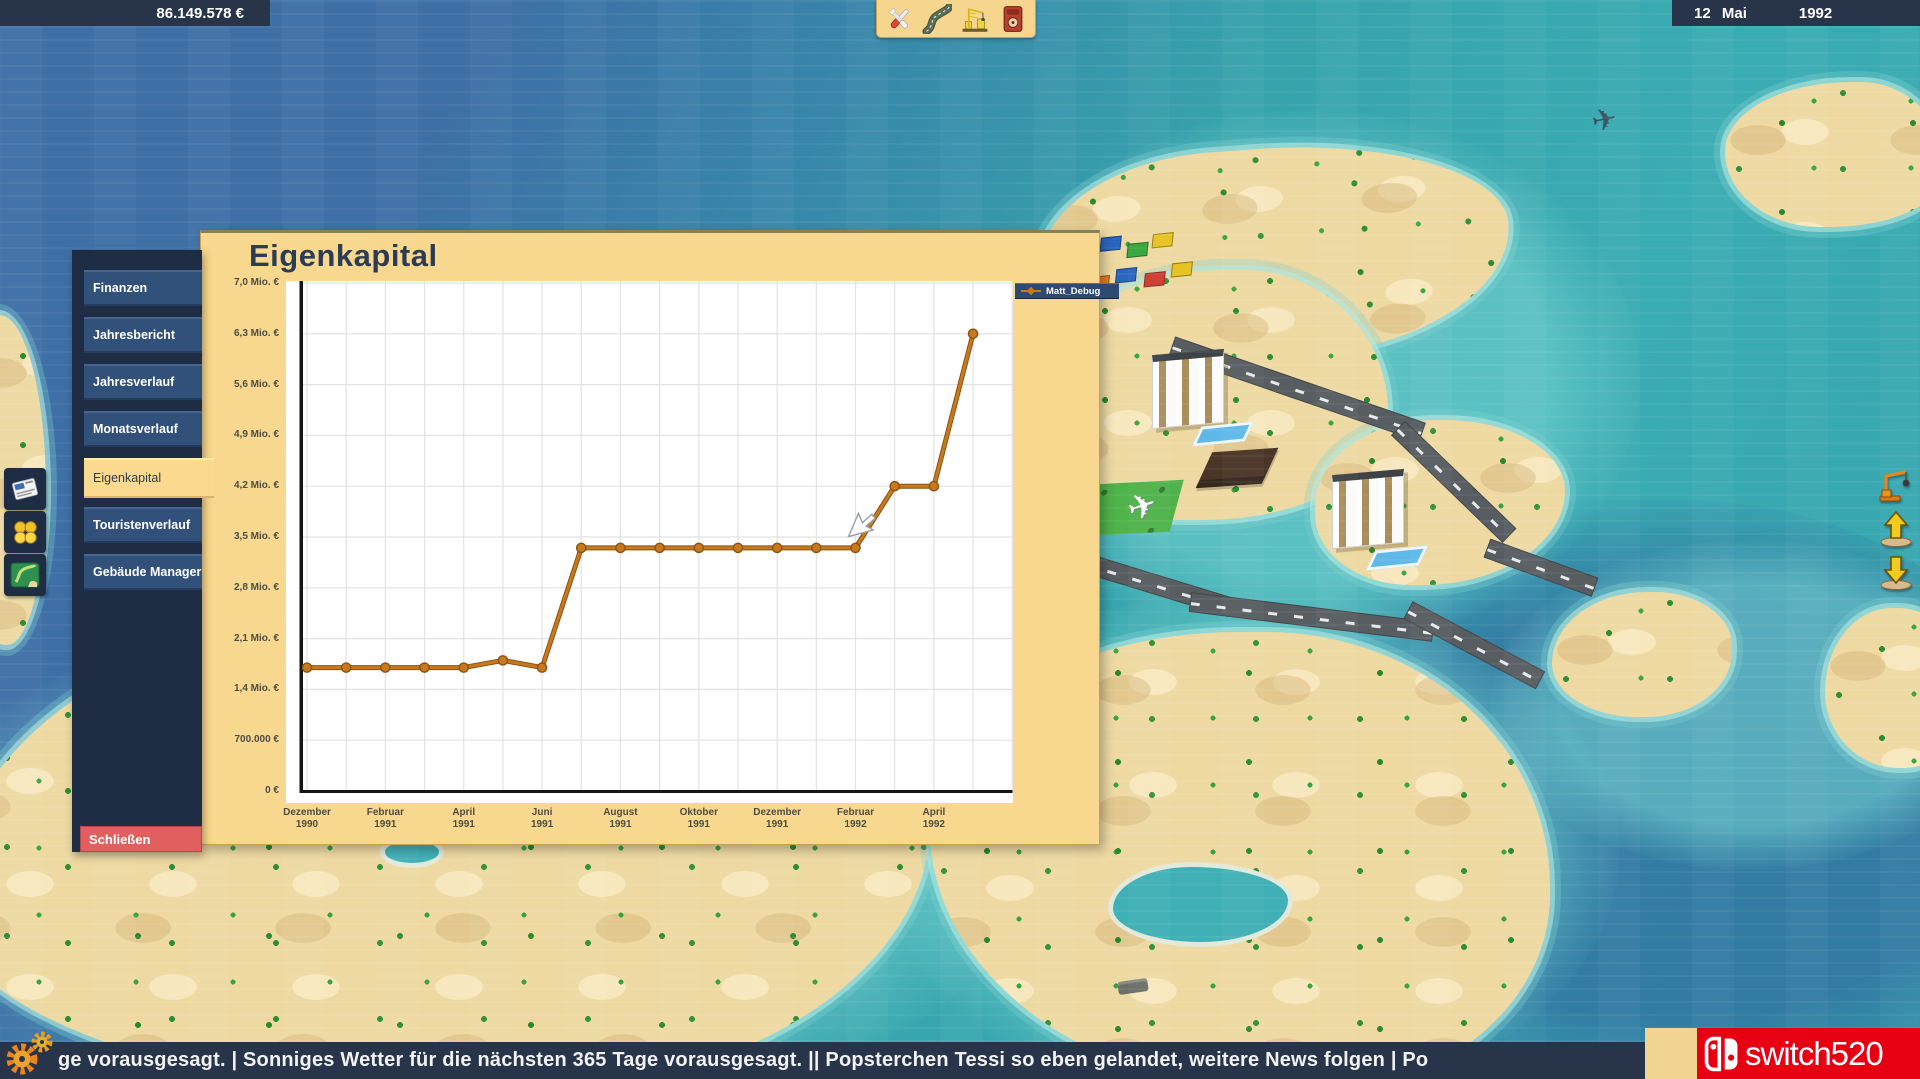 The height and width of the screenshot is (1079, 1920). Describe the element at coordinates (143, 525) in the screenshot. I see `sidebar-item-touristenverlauf: Touristenverlauf` at that location.